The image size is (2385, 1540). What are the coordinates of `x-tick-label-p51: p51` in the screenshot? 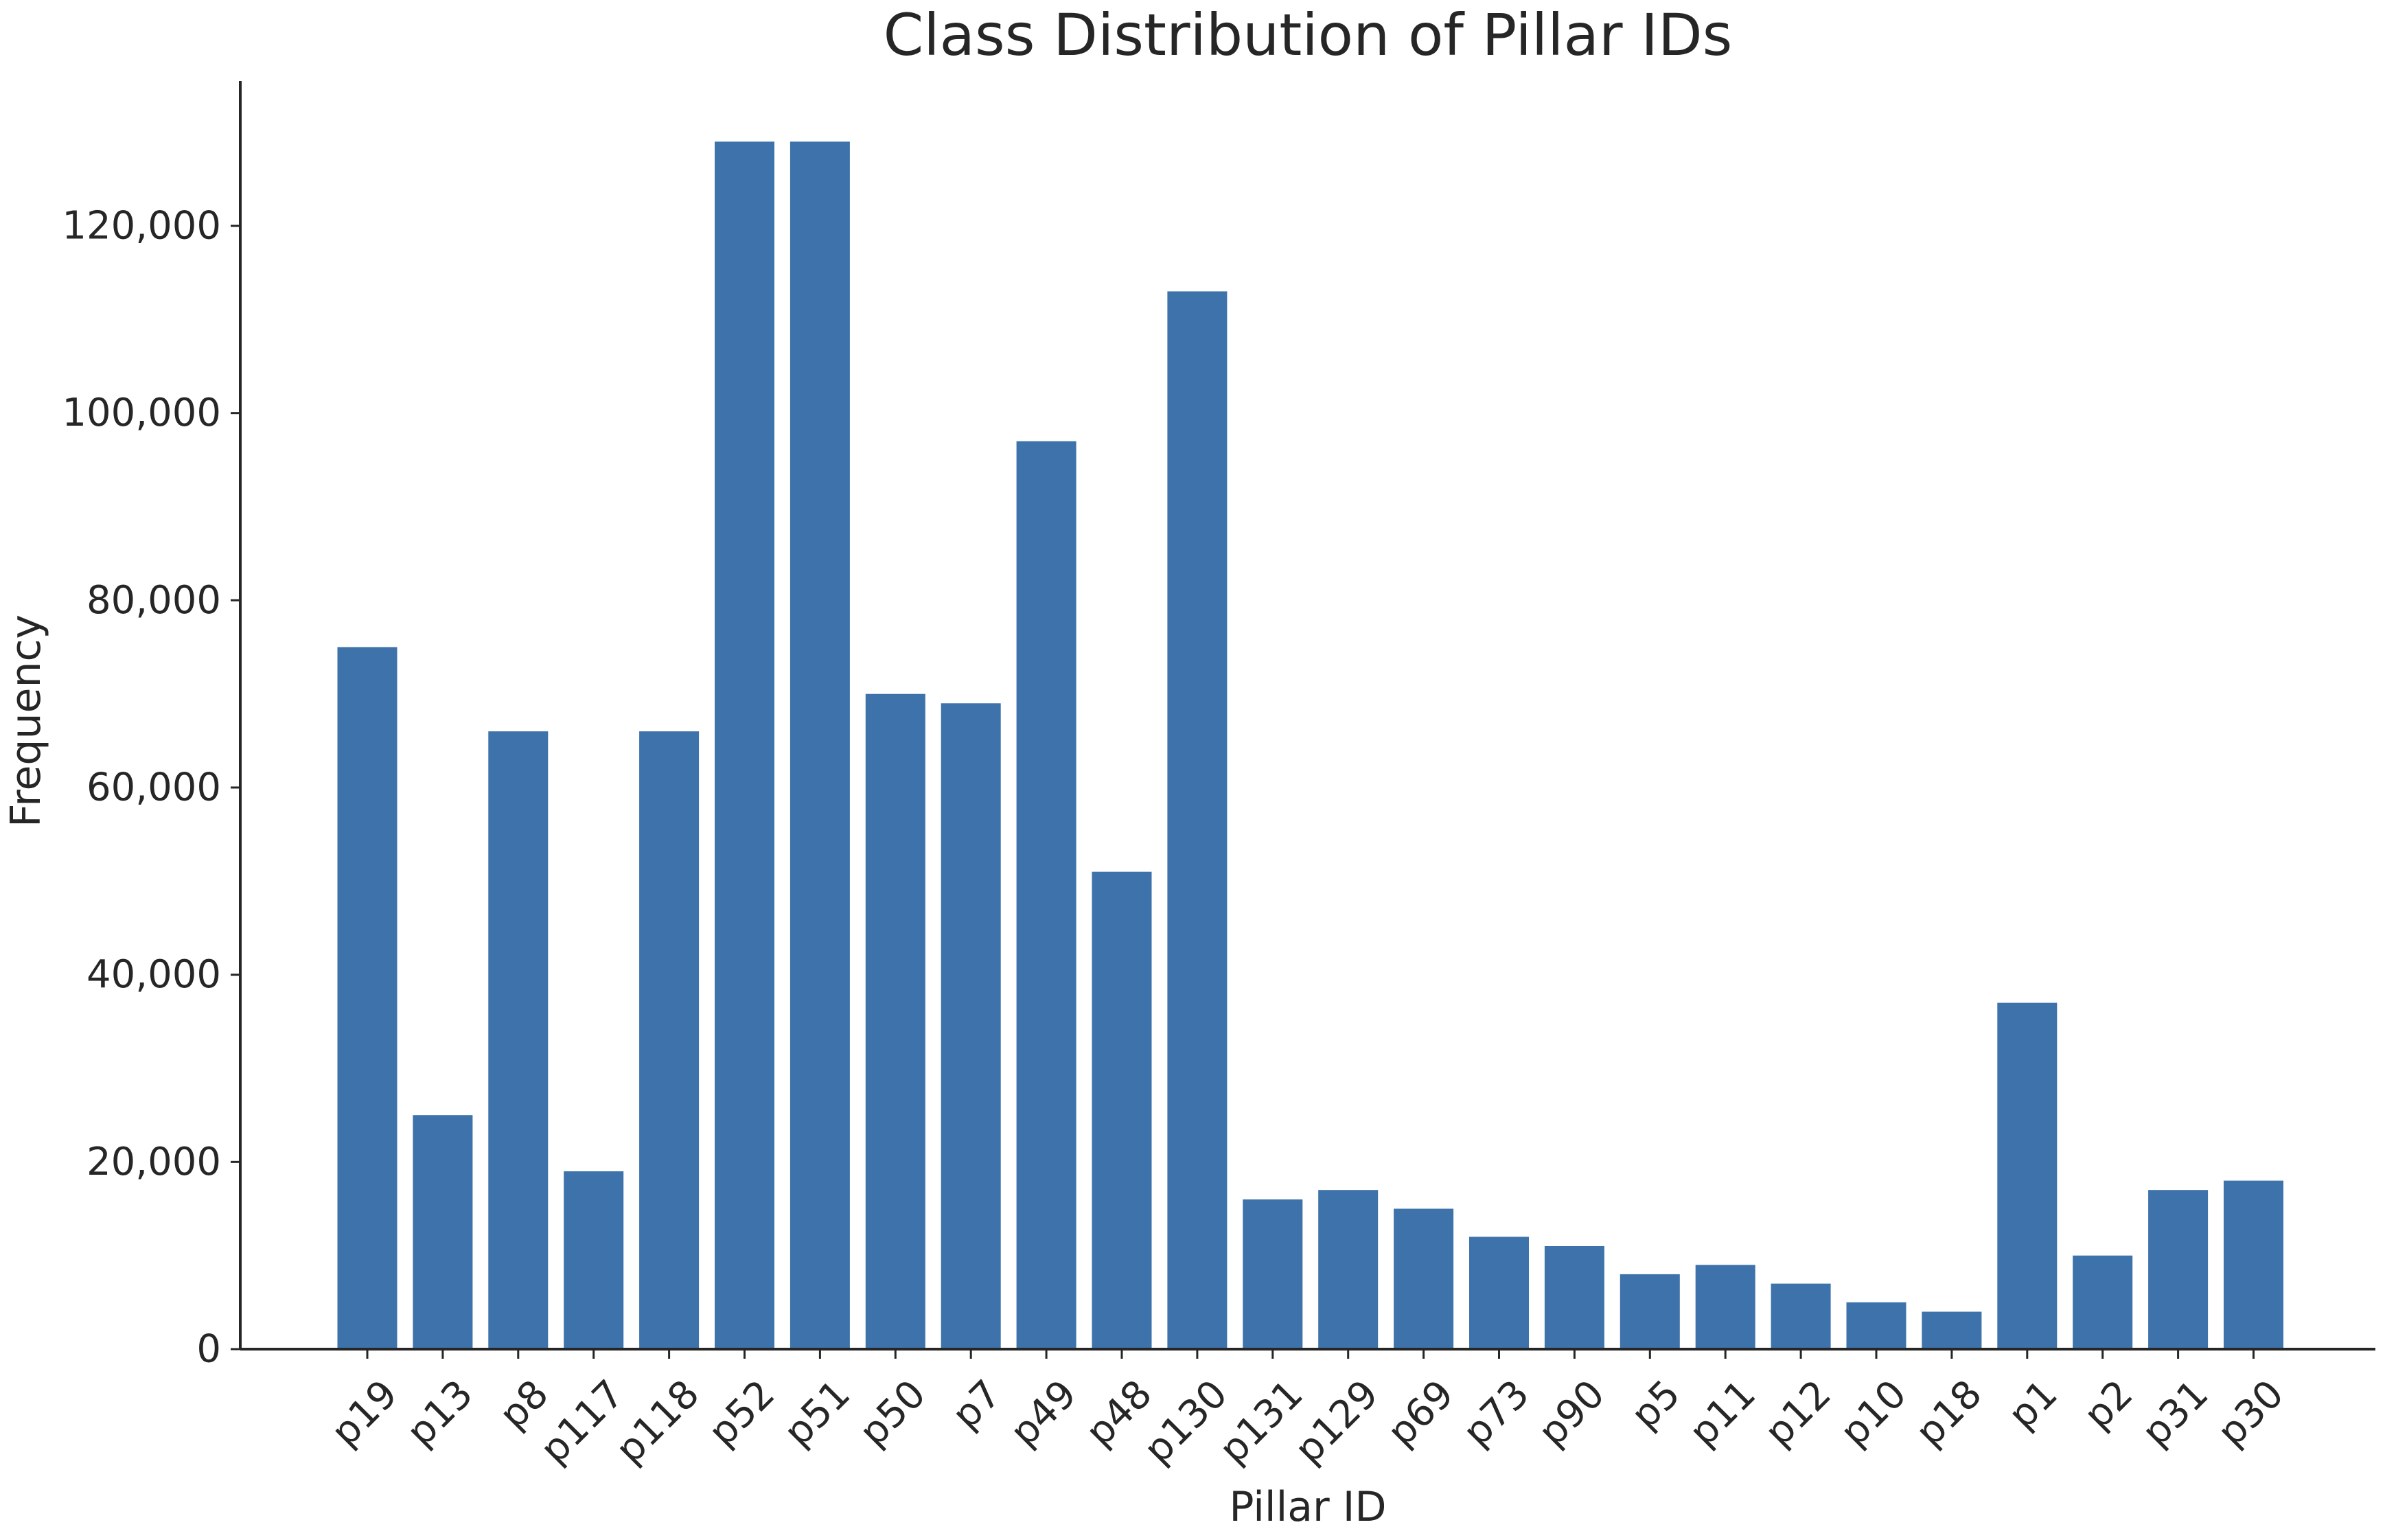 It's located at (817, 1413).